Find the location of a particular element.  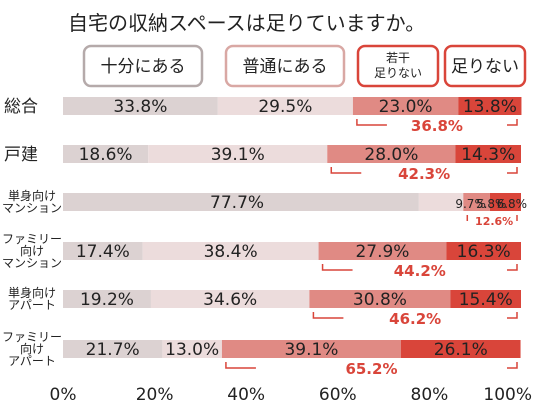

value-label: 13.0% is located at coordinates (192, 350).